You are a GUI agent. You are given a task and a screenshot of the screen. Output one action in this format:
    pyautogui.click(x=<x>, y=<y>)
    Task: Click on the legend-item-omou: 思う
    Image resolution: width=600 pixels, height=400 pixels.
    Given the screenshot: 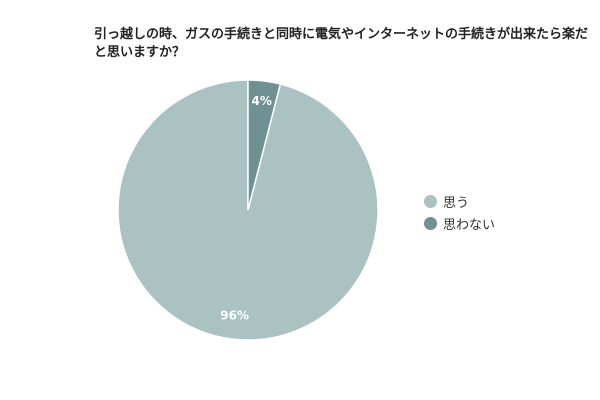 What is the action you would take?
    pyautogui.click(x=459, y=201)
    